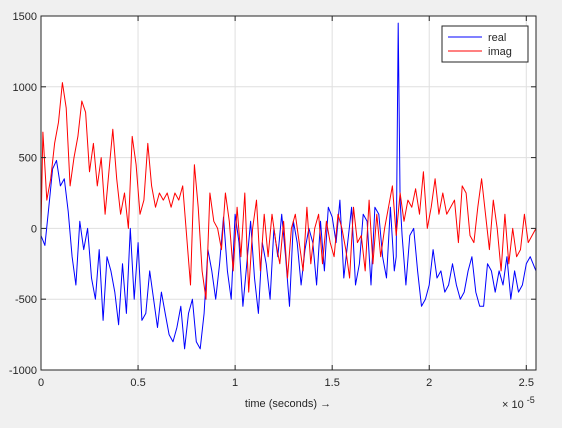  Describe the element at coordinates (41, 383) in the screenshot. I see `x-tick-label: 0` at that location.